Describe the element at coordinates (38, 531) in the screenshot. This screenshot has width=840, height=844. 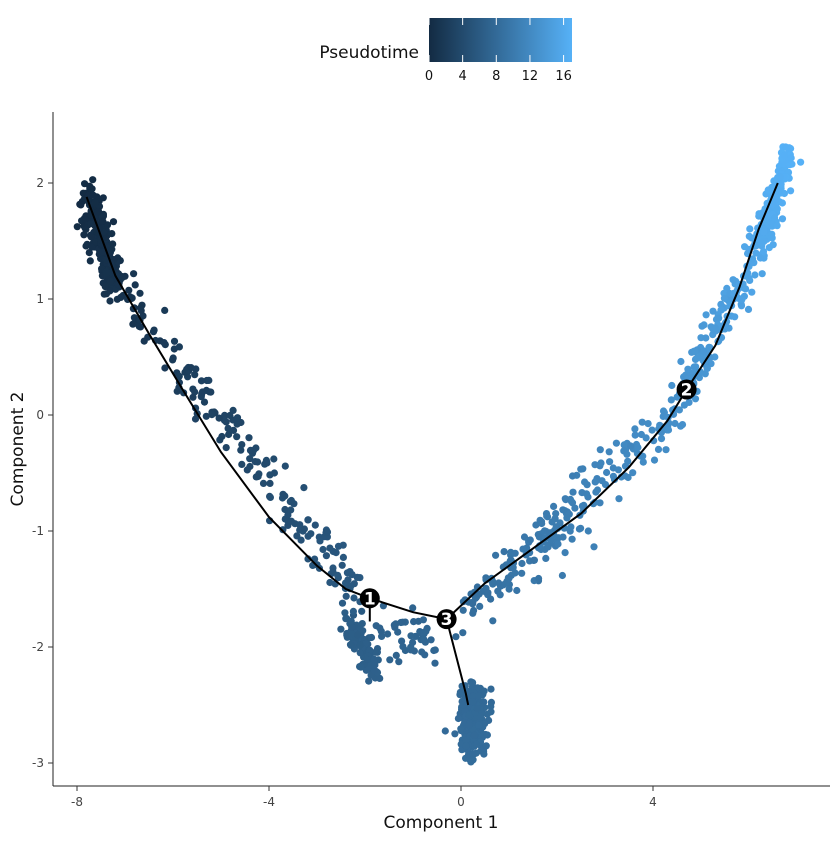
I see `y-tick-label: -1` at that location.